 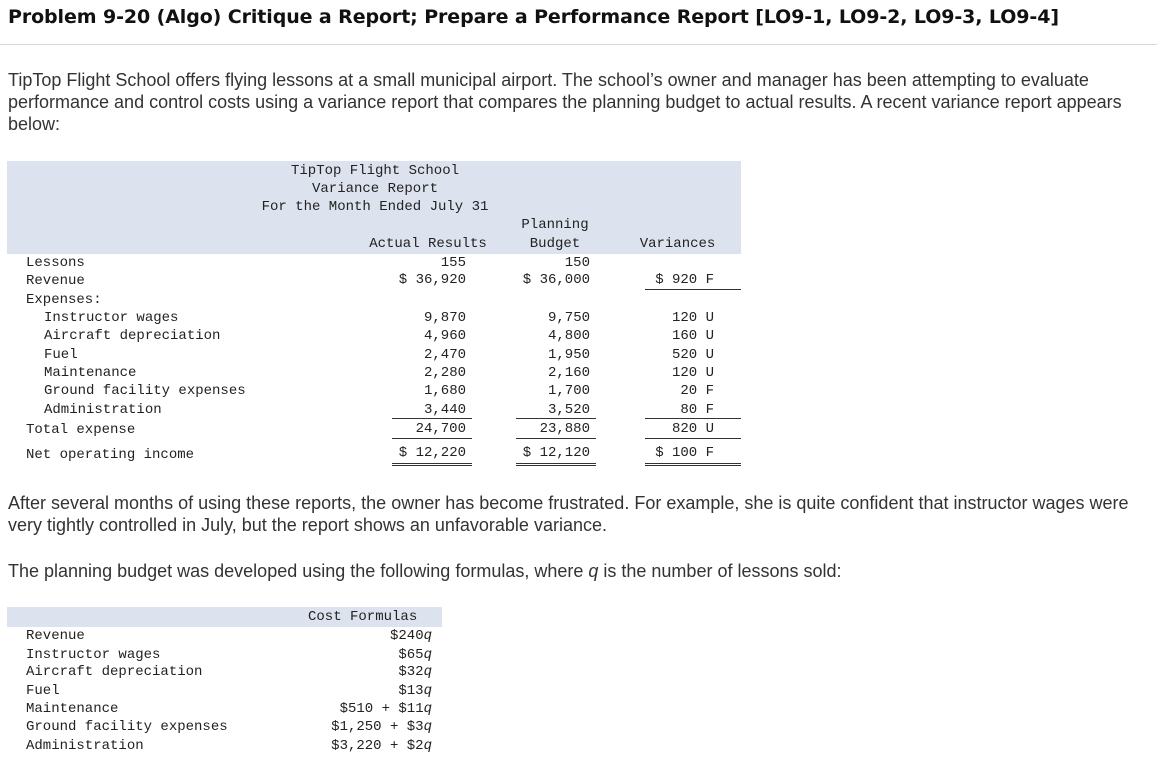 What do you see at coordinates (568, 355) in the screenshot?
I see `planning-fuel: 1,950` at bounding box center [568, 355].